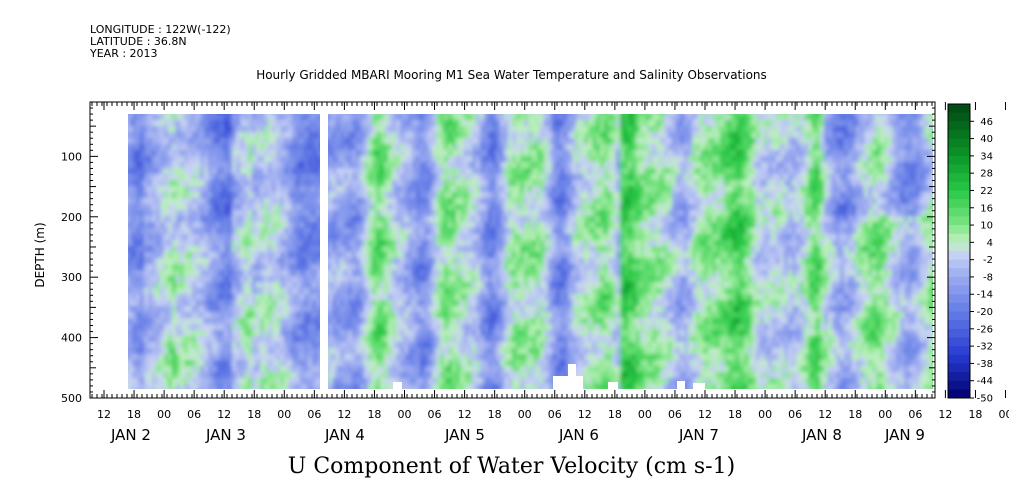  I want to click on colorbar: 46 40 34 28 22 16 10 4 -2 -8 -14 -20 -26 -32 -38 -44 -50, so click(970, 254).